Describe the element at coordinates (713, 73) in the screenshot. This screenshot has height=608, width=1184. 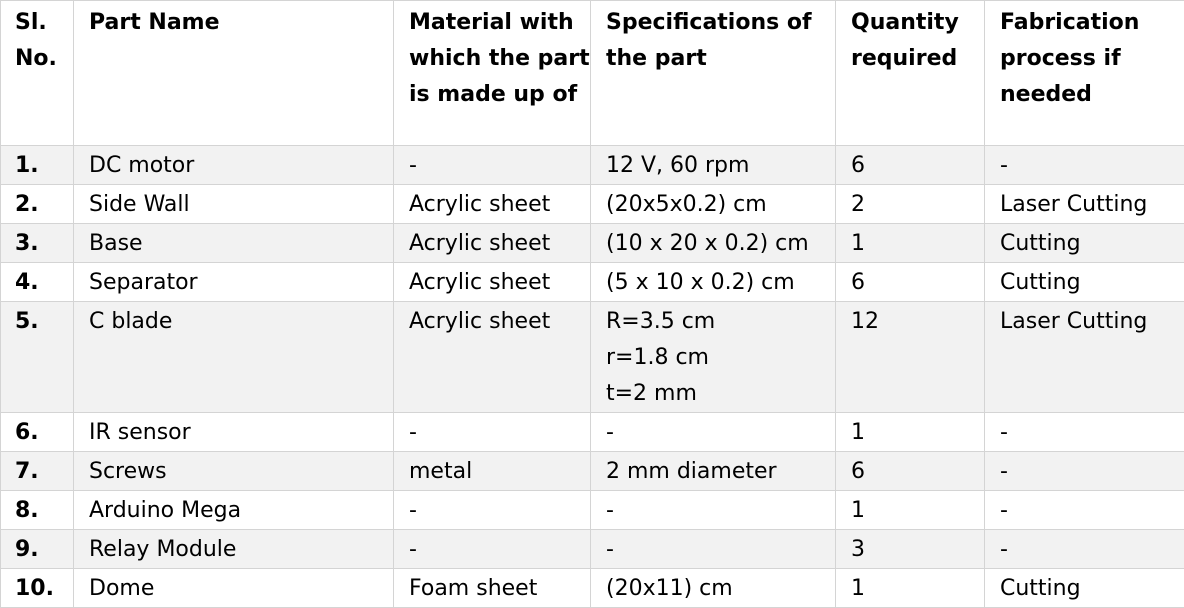
I see `header-specifications: Specifications of the part` at that location.